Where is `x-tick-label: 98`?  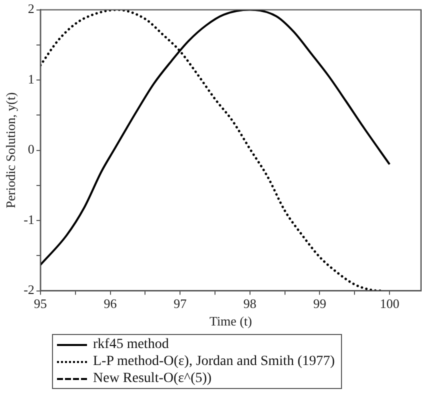 x-tick-label: 98 is located at coordinates (249, 304).